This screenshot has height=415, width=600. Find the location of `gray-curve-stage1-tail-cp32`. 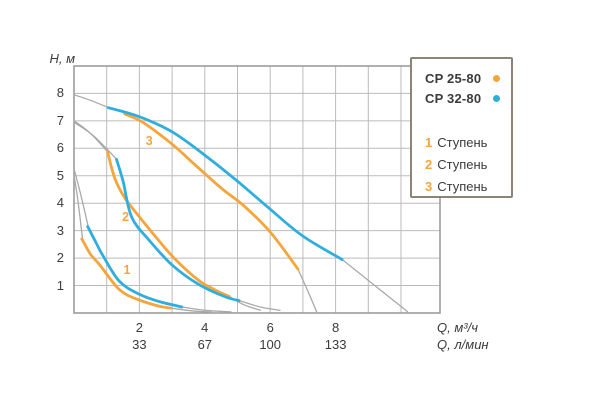

gray-curve-stage1-tail-cp32 is located at coordinates (206, 309).